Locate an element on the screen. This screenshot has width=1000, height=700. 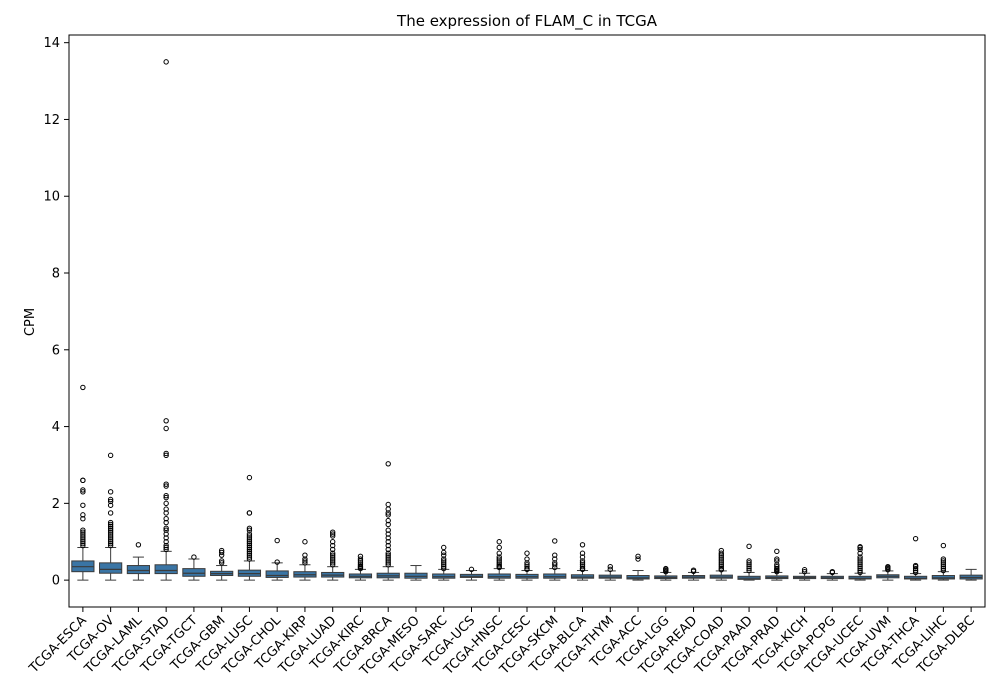
box-tcga-luad is located at coordinates (333, 555).